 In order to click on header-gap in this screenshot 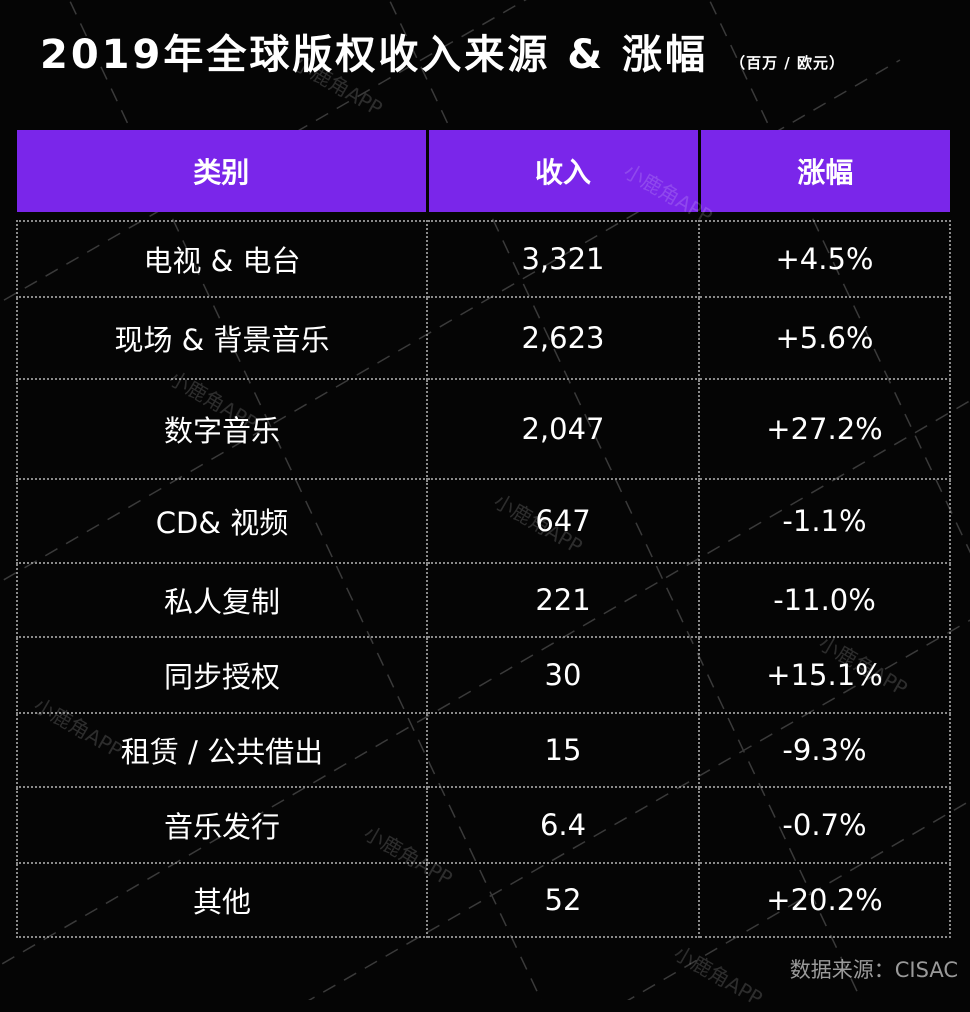, I will do `click(483, 216)`.